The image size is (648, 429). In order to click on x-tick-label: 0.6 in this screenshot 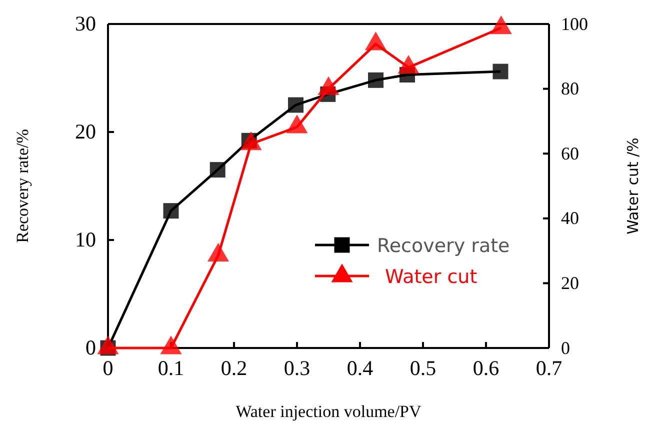, I will do `click(486, 368)`.